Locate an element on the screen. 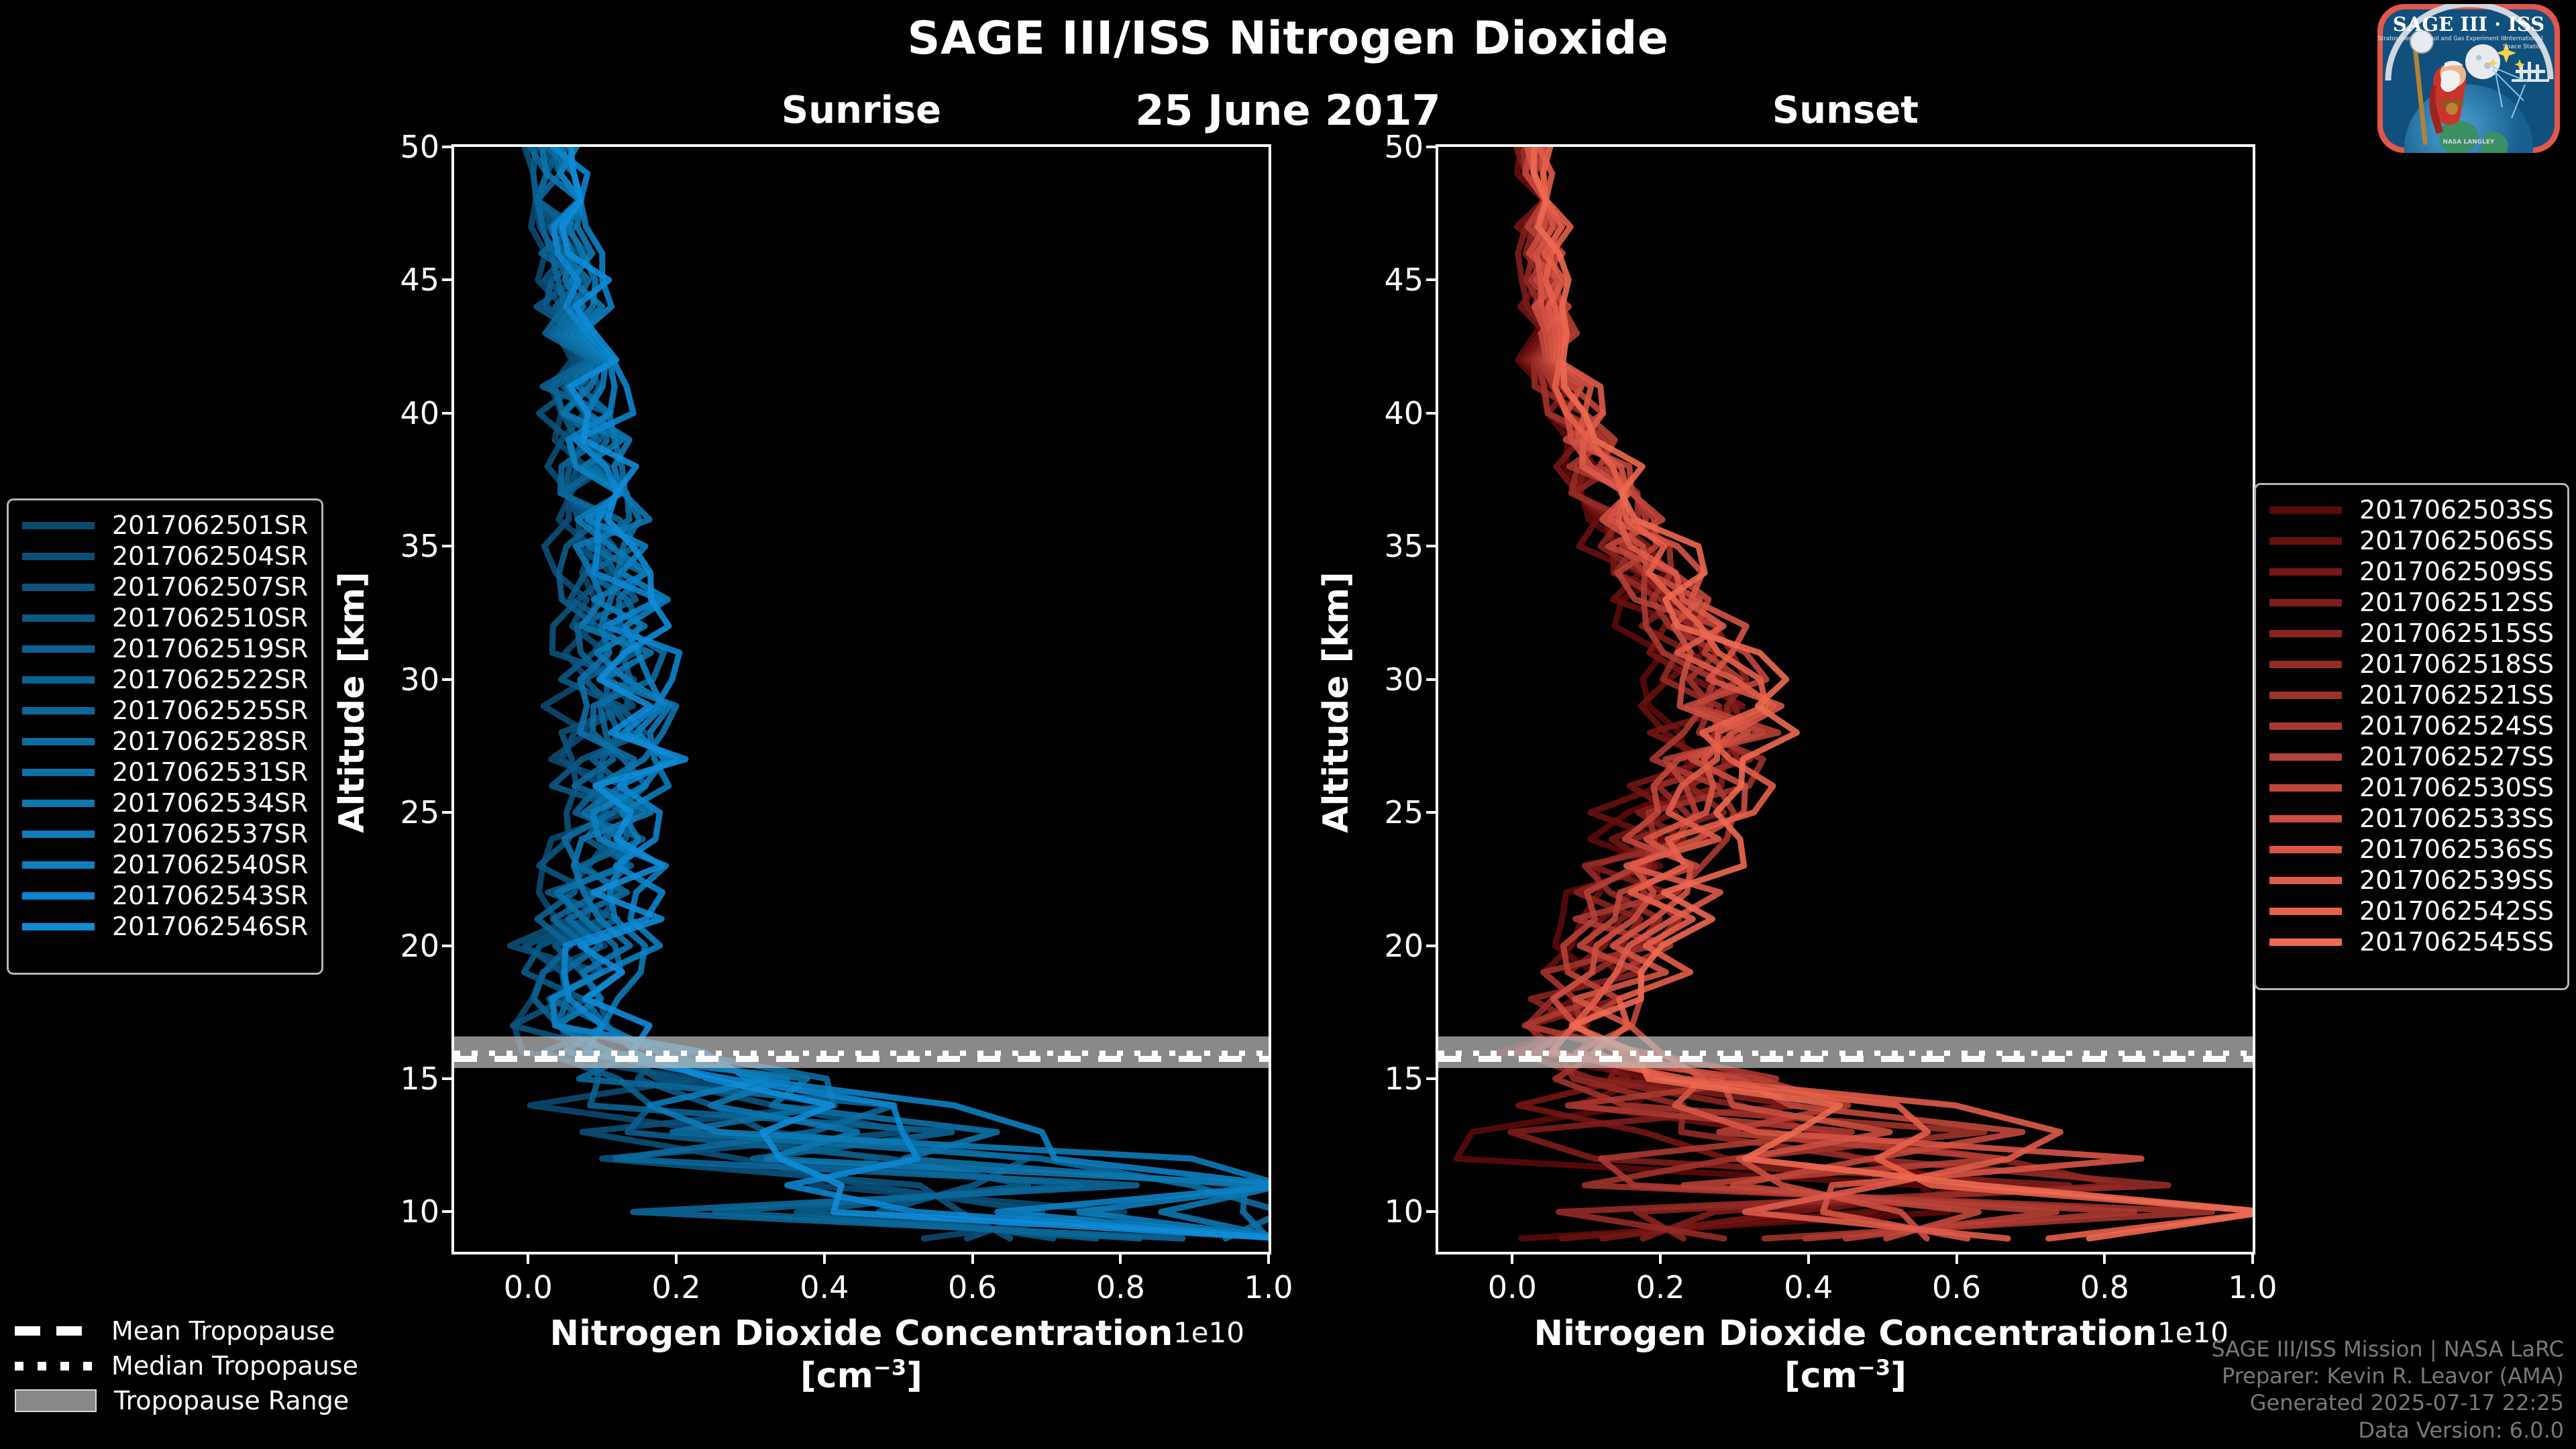 The height and width of the screenshot is (1449, 2576). legend-item: 2017062519SR is located at coordinates (165, 648).